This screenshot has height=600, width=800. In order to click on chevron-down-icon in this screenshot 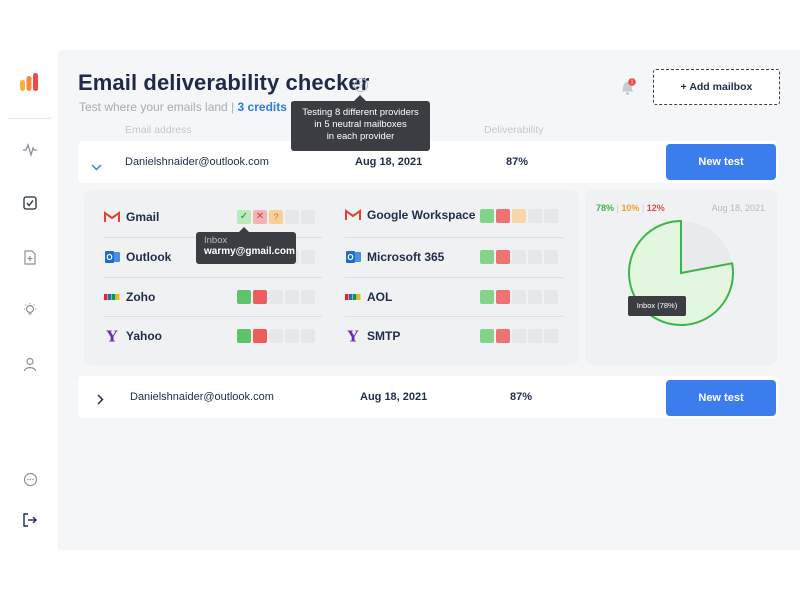, I will do `click(96, 167)`.